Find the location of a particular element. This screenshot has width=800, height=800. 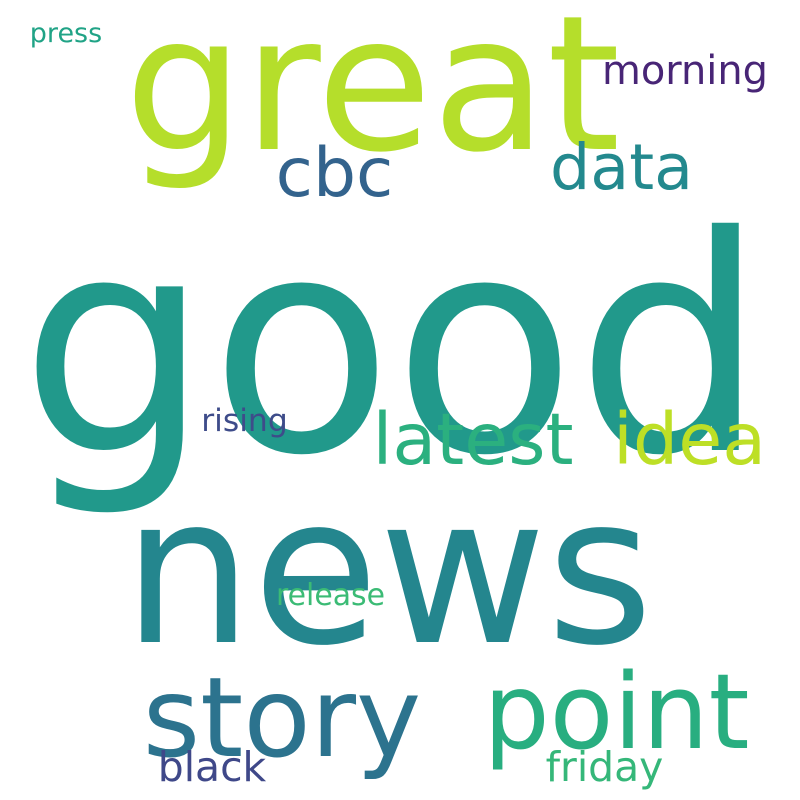

word-story: story is located at coordinates (282, 718).